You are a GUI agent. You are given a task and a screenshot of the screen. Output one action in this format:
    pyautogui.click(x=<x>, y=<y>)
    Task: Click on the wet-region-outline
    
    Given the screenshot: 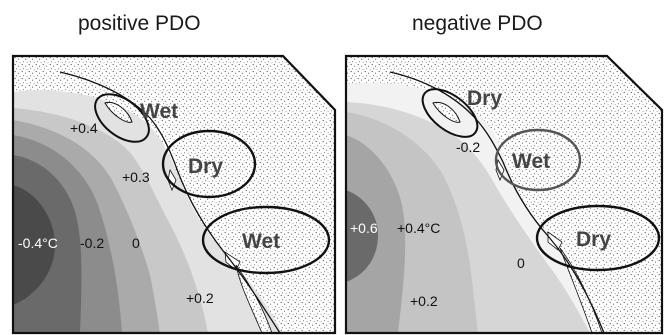 What is the action you would take?
    pyautogui.click(x=538, y=160)
    